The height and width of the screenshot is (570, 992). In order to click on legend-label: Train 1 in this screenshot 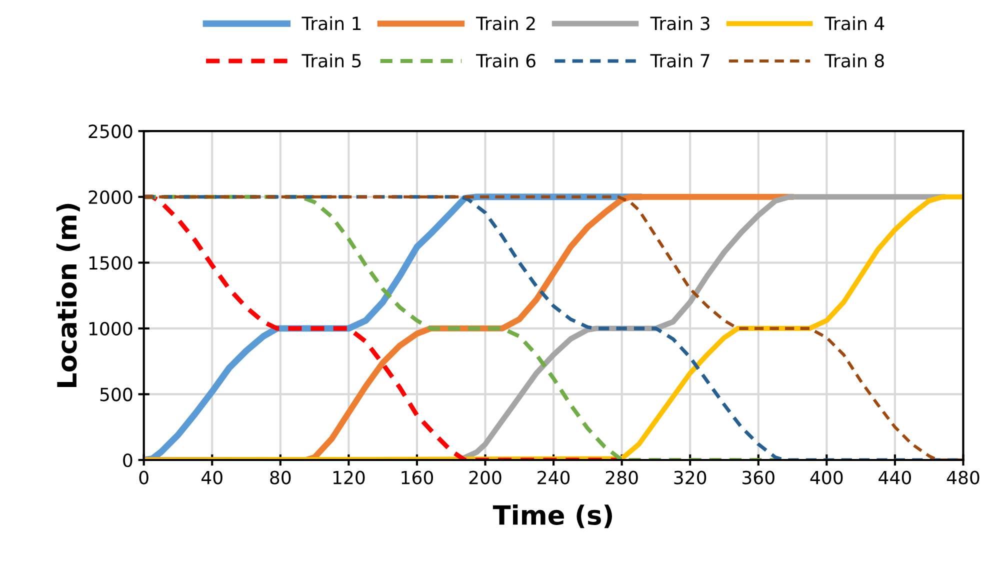, I will do `click(331, 23)`.